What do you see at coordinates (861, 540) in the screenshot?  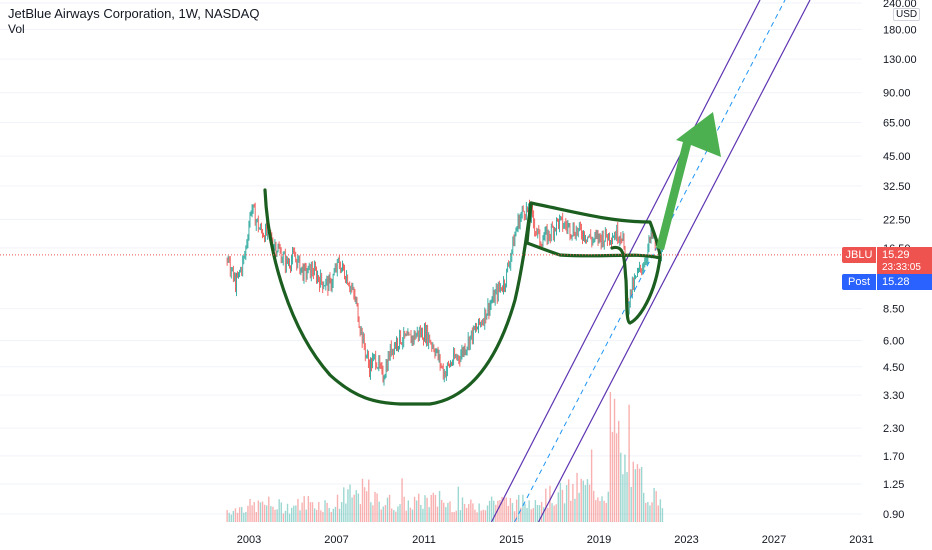 I see `time-tick-label: 2031` at bounding box center [861, 540].